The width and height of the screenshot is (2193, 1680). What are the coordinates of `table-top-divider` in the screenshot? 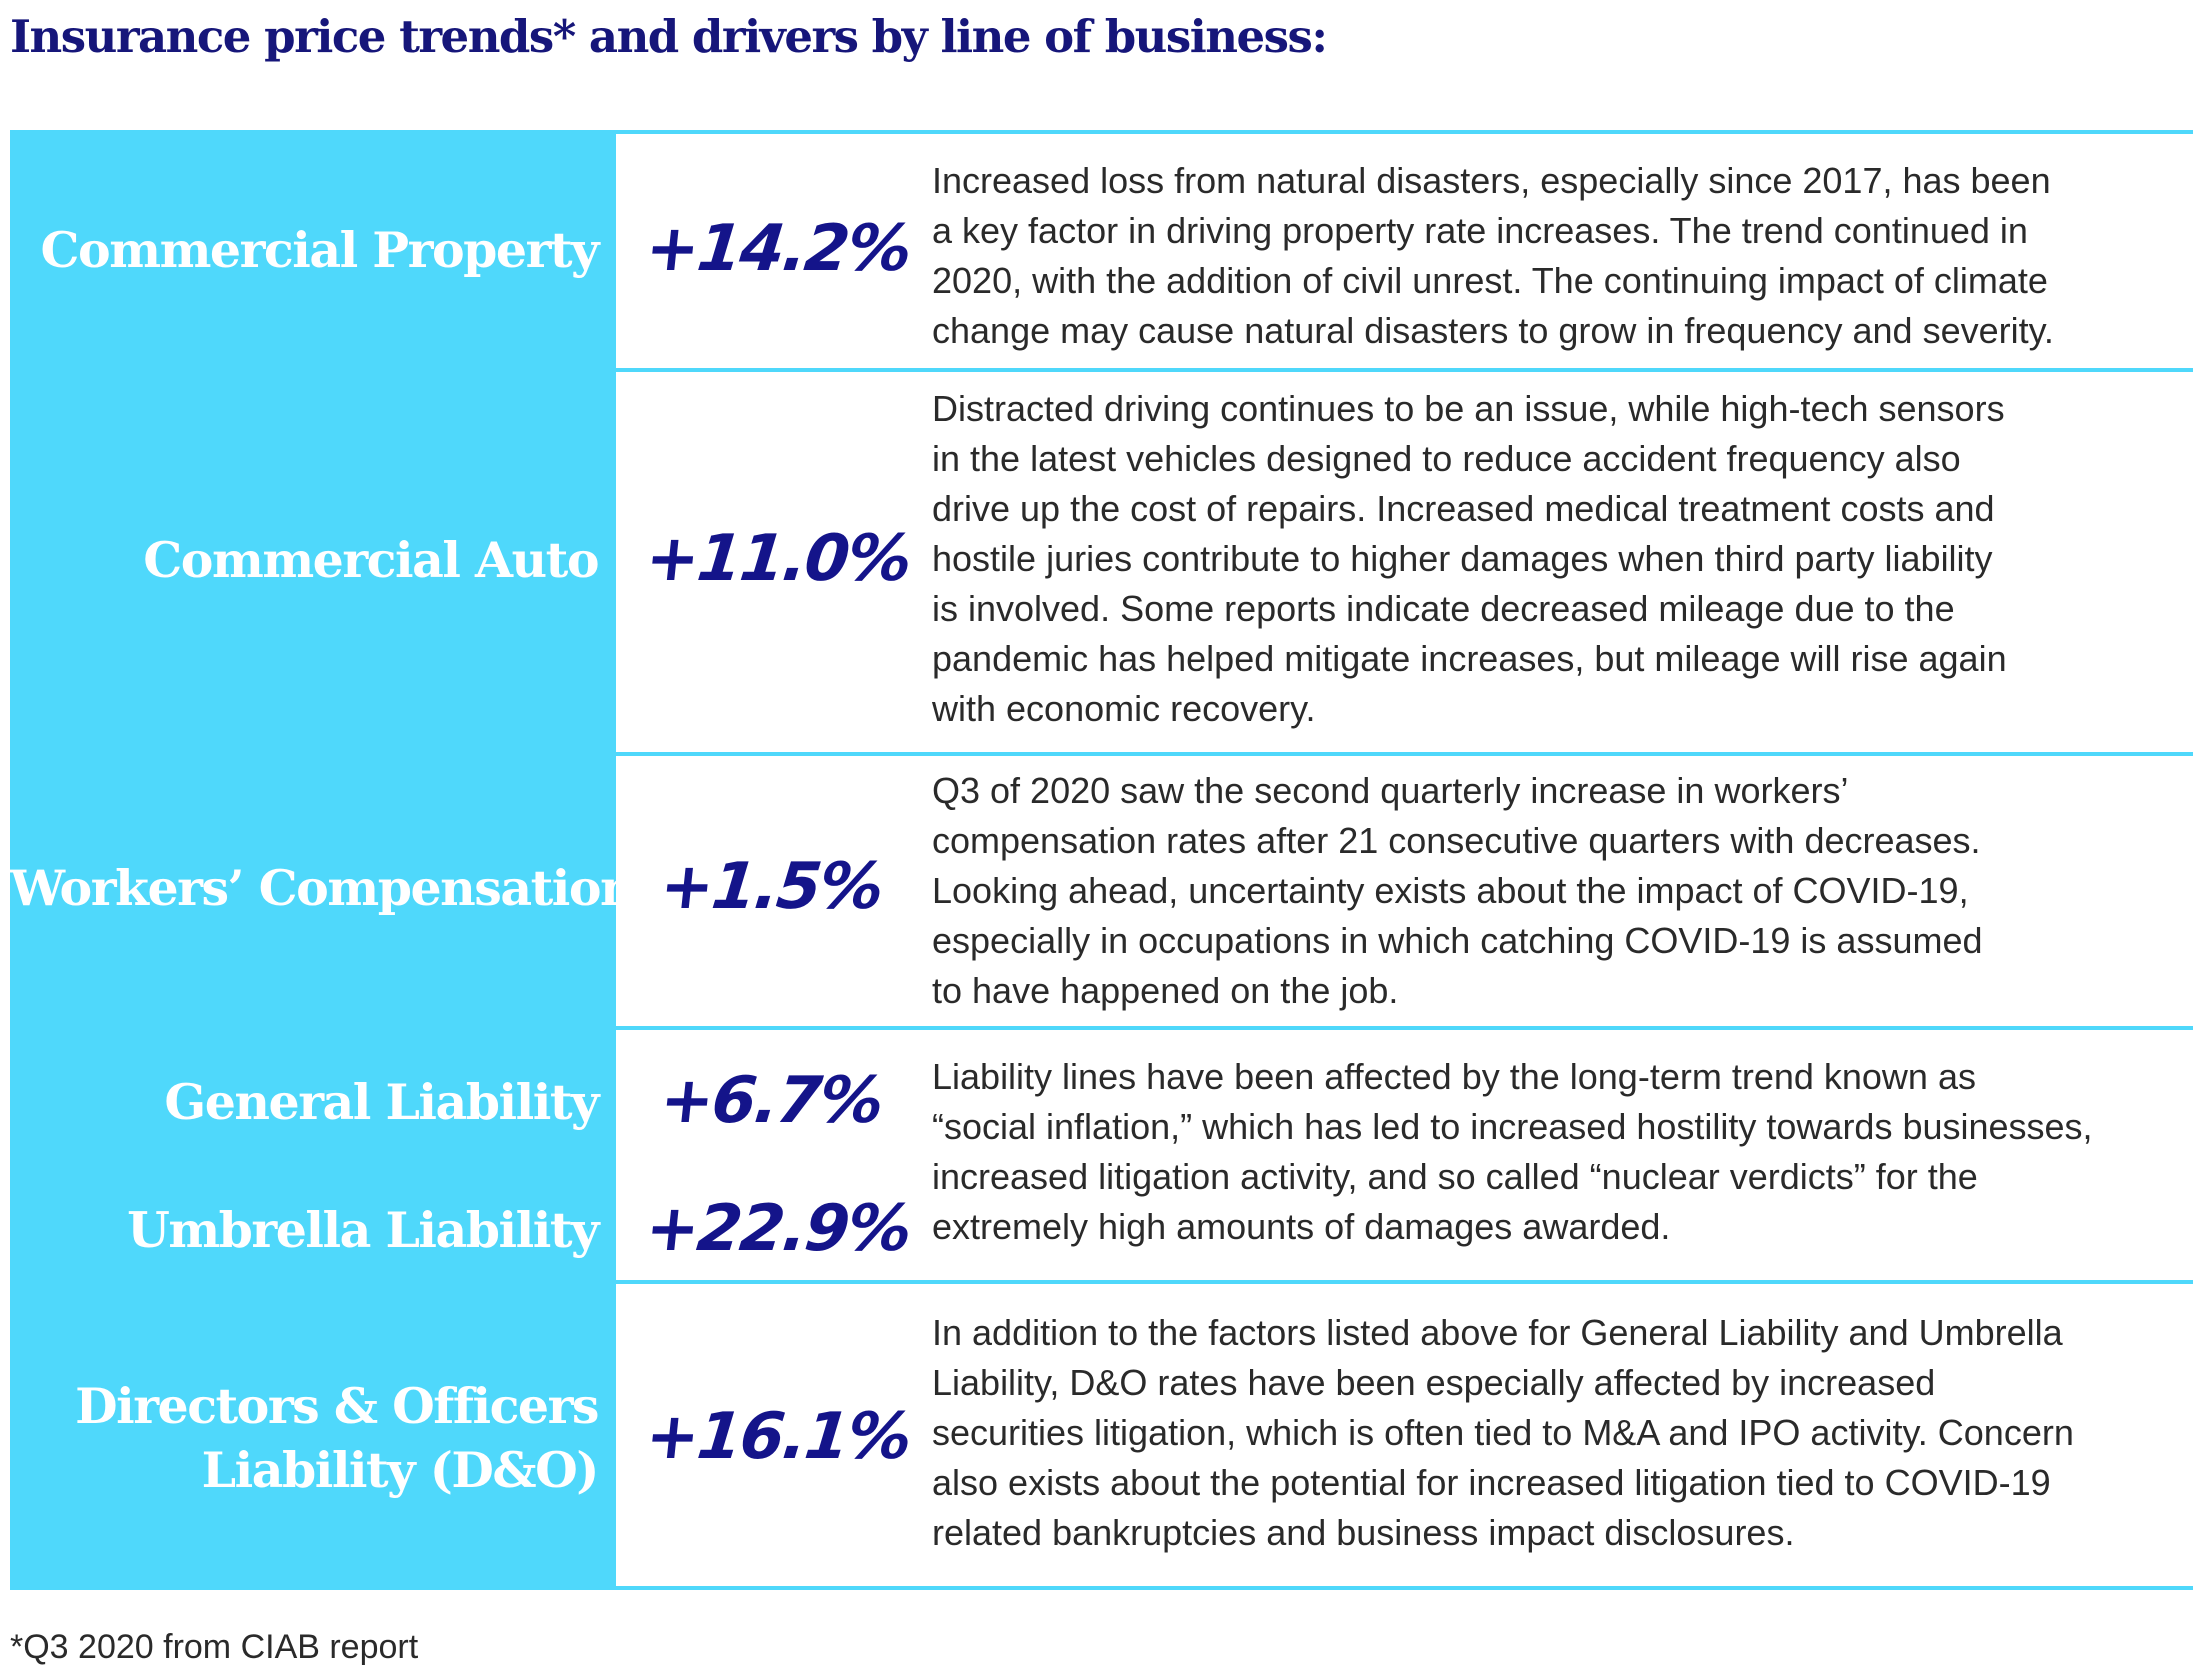 It's located at (1404, 132).